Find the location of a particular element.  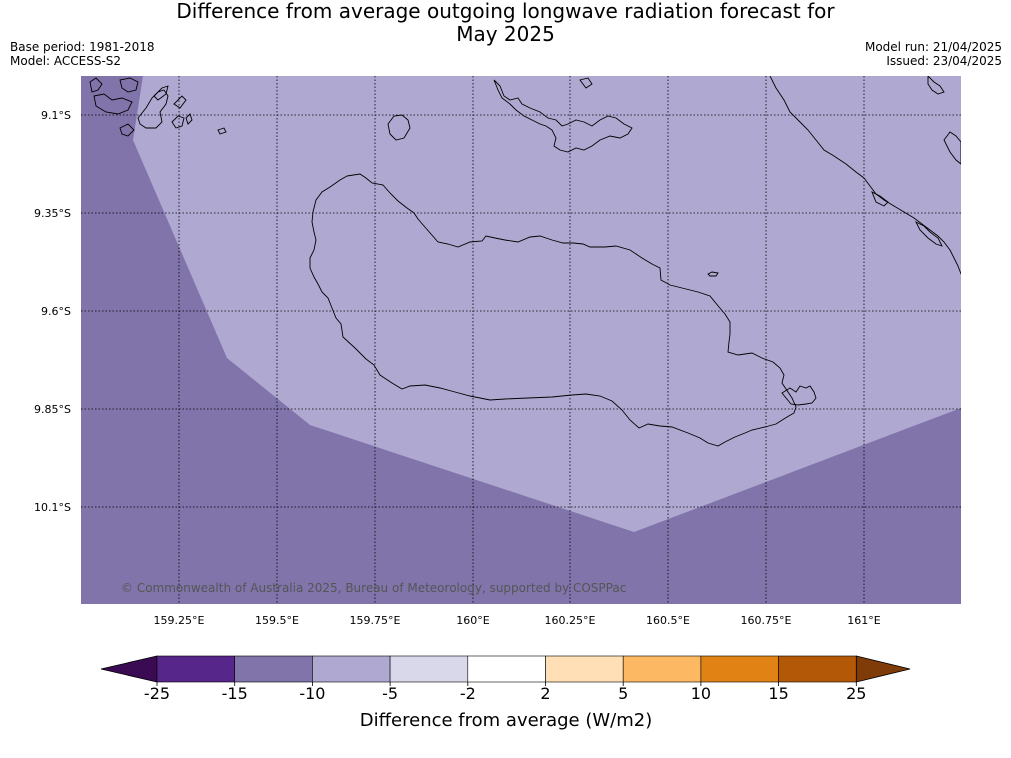

longitude-label: 161°E is located at coordinates (863, 620).